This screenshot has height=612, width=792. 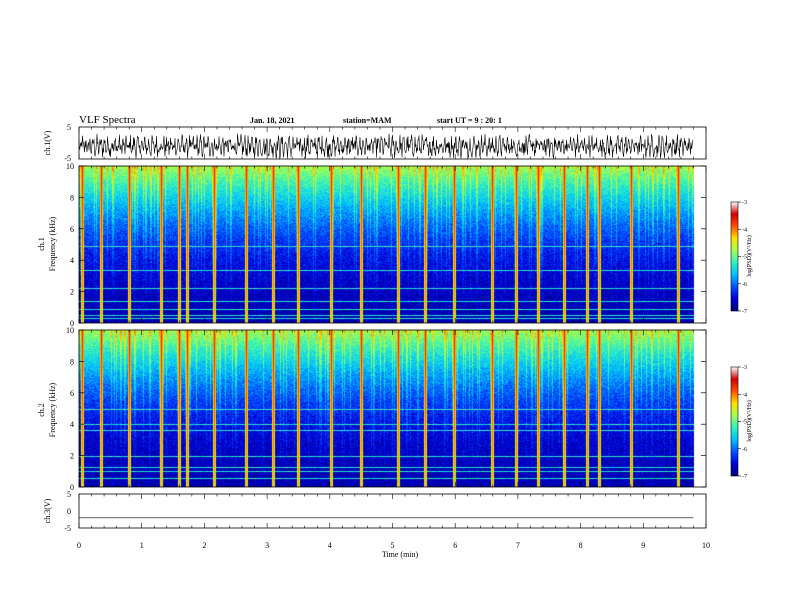 I want to click on xtick-label: 7, so click(x=518, y=545).